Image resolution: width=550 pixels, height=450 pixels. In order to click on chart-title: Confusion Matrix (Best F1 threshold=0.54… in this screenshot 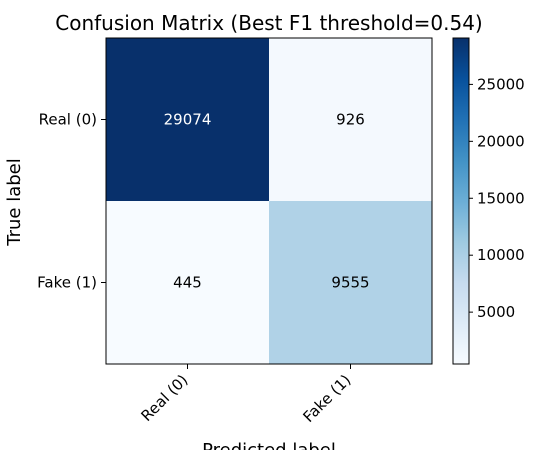, I will do `click(268, 23)`.